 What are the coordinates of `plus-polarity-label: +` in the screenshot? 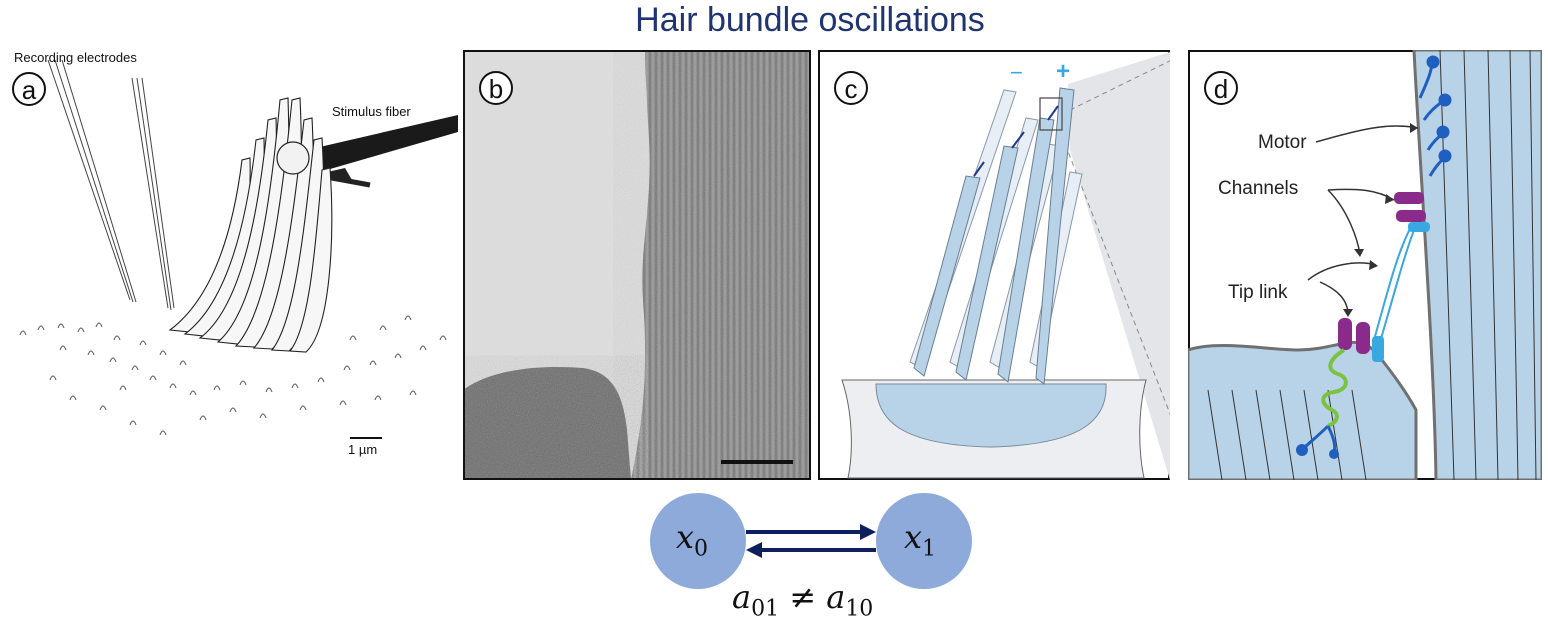 It's located at (1063, 71).